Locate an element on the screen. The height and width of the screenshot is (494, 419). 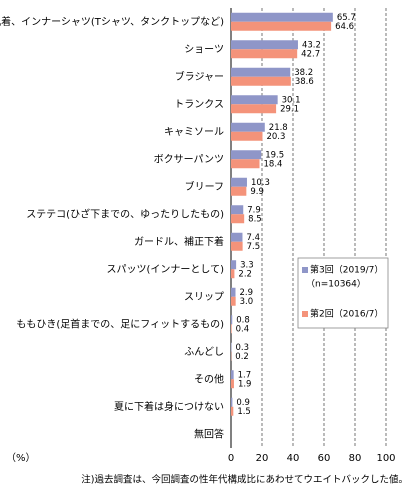
value-label: 0.4 is located at coordinates (243, 329).